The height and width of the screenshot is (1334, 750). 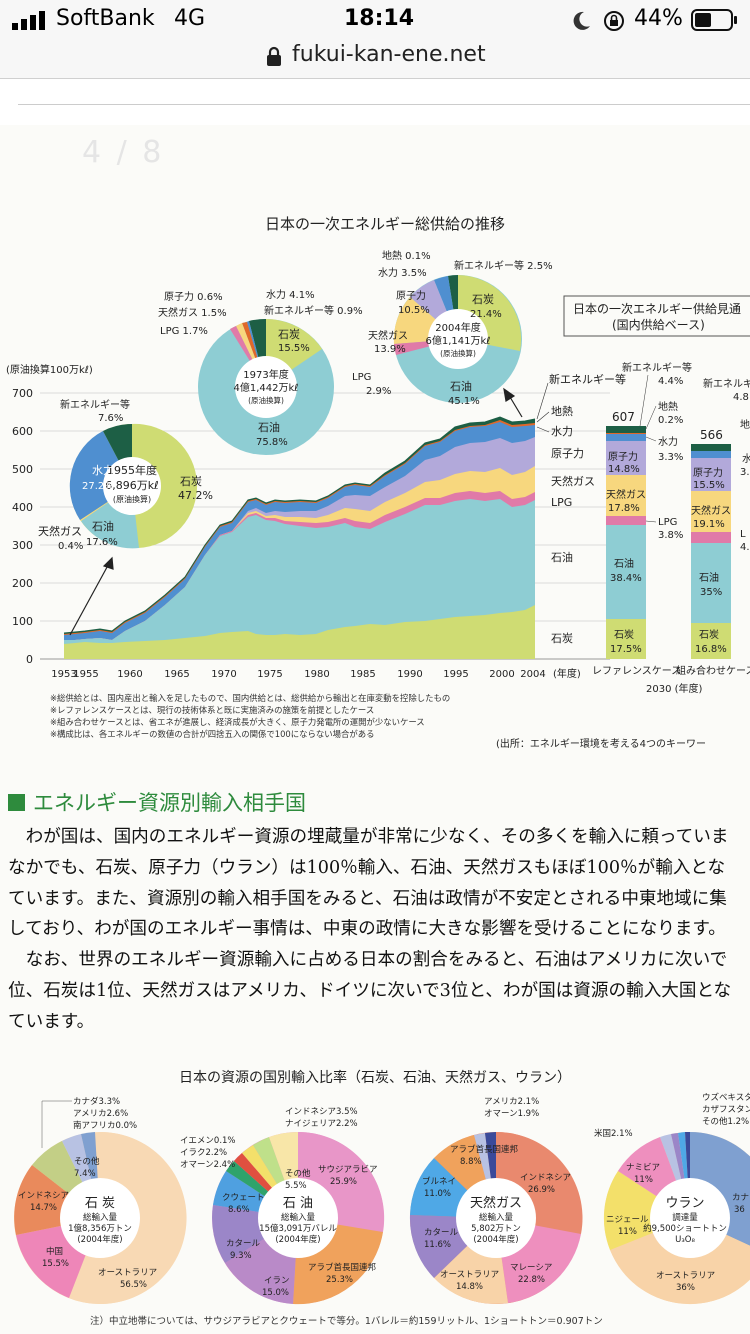 What do you see at coordinates (623, 417) in the screenshot?
I see `bar-total: 607` at bounding box center [623, 417].